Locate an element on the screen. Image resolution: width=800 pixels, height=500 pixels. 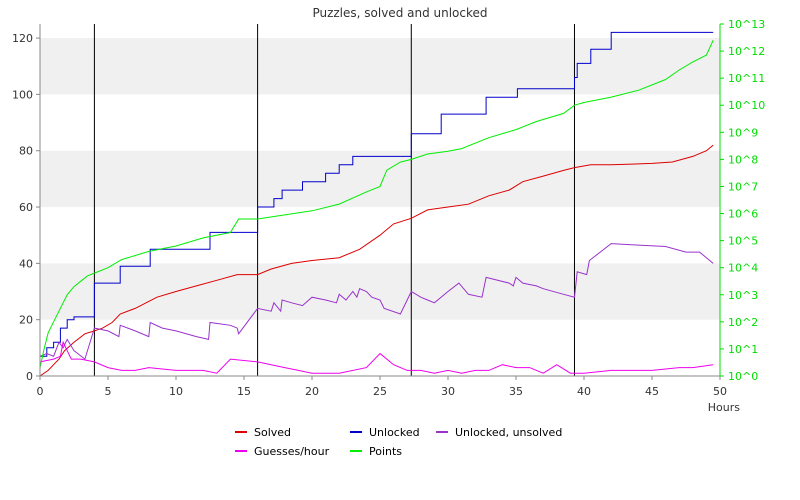
y2-tick-label: 10^5 is located at coordinates (743, 241).